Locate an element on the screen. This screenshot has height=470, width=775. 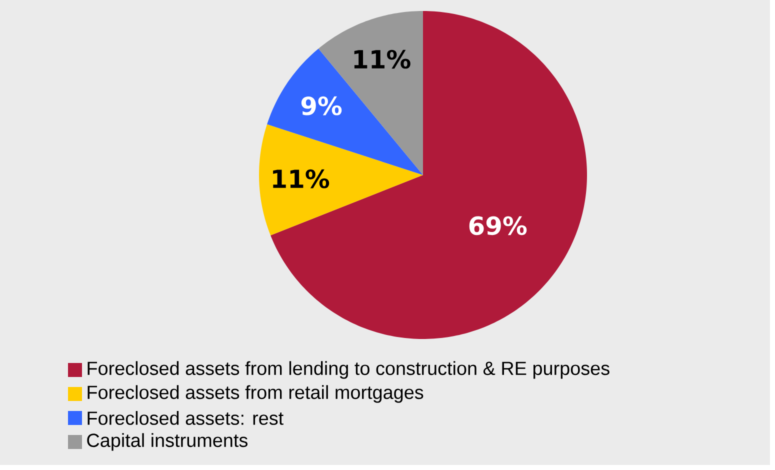
data-label: 69% is located at coordinates (498, 226).